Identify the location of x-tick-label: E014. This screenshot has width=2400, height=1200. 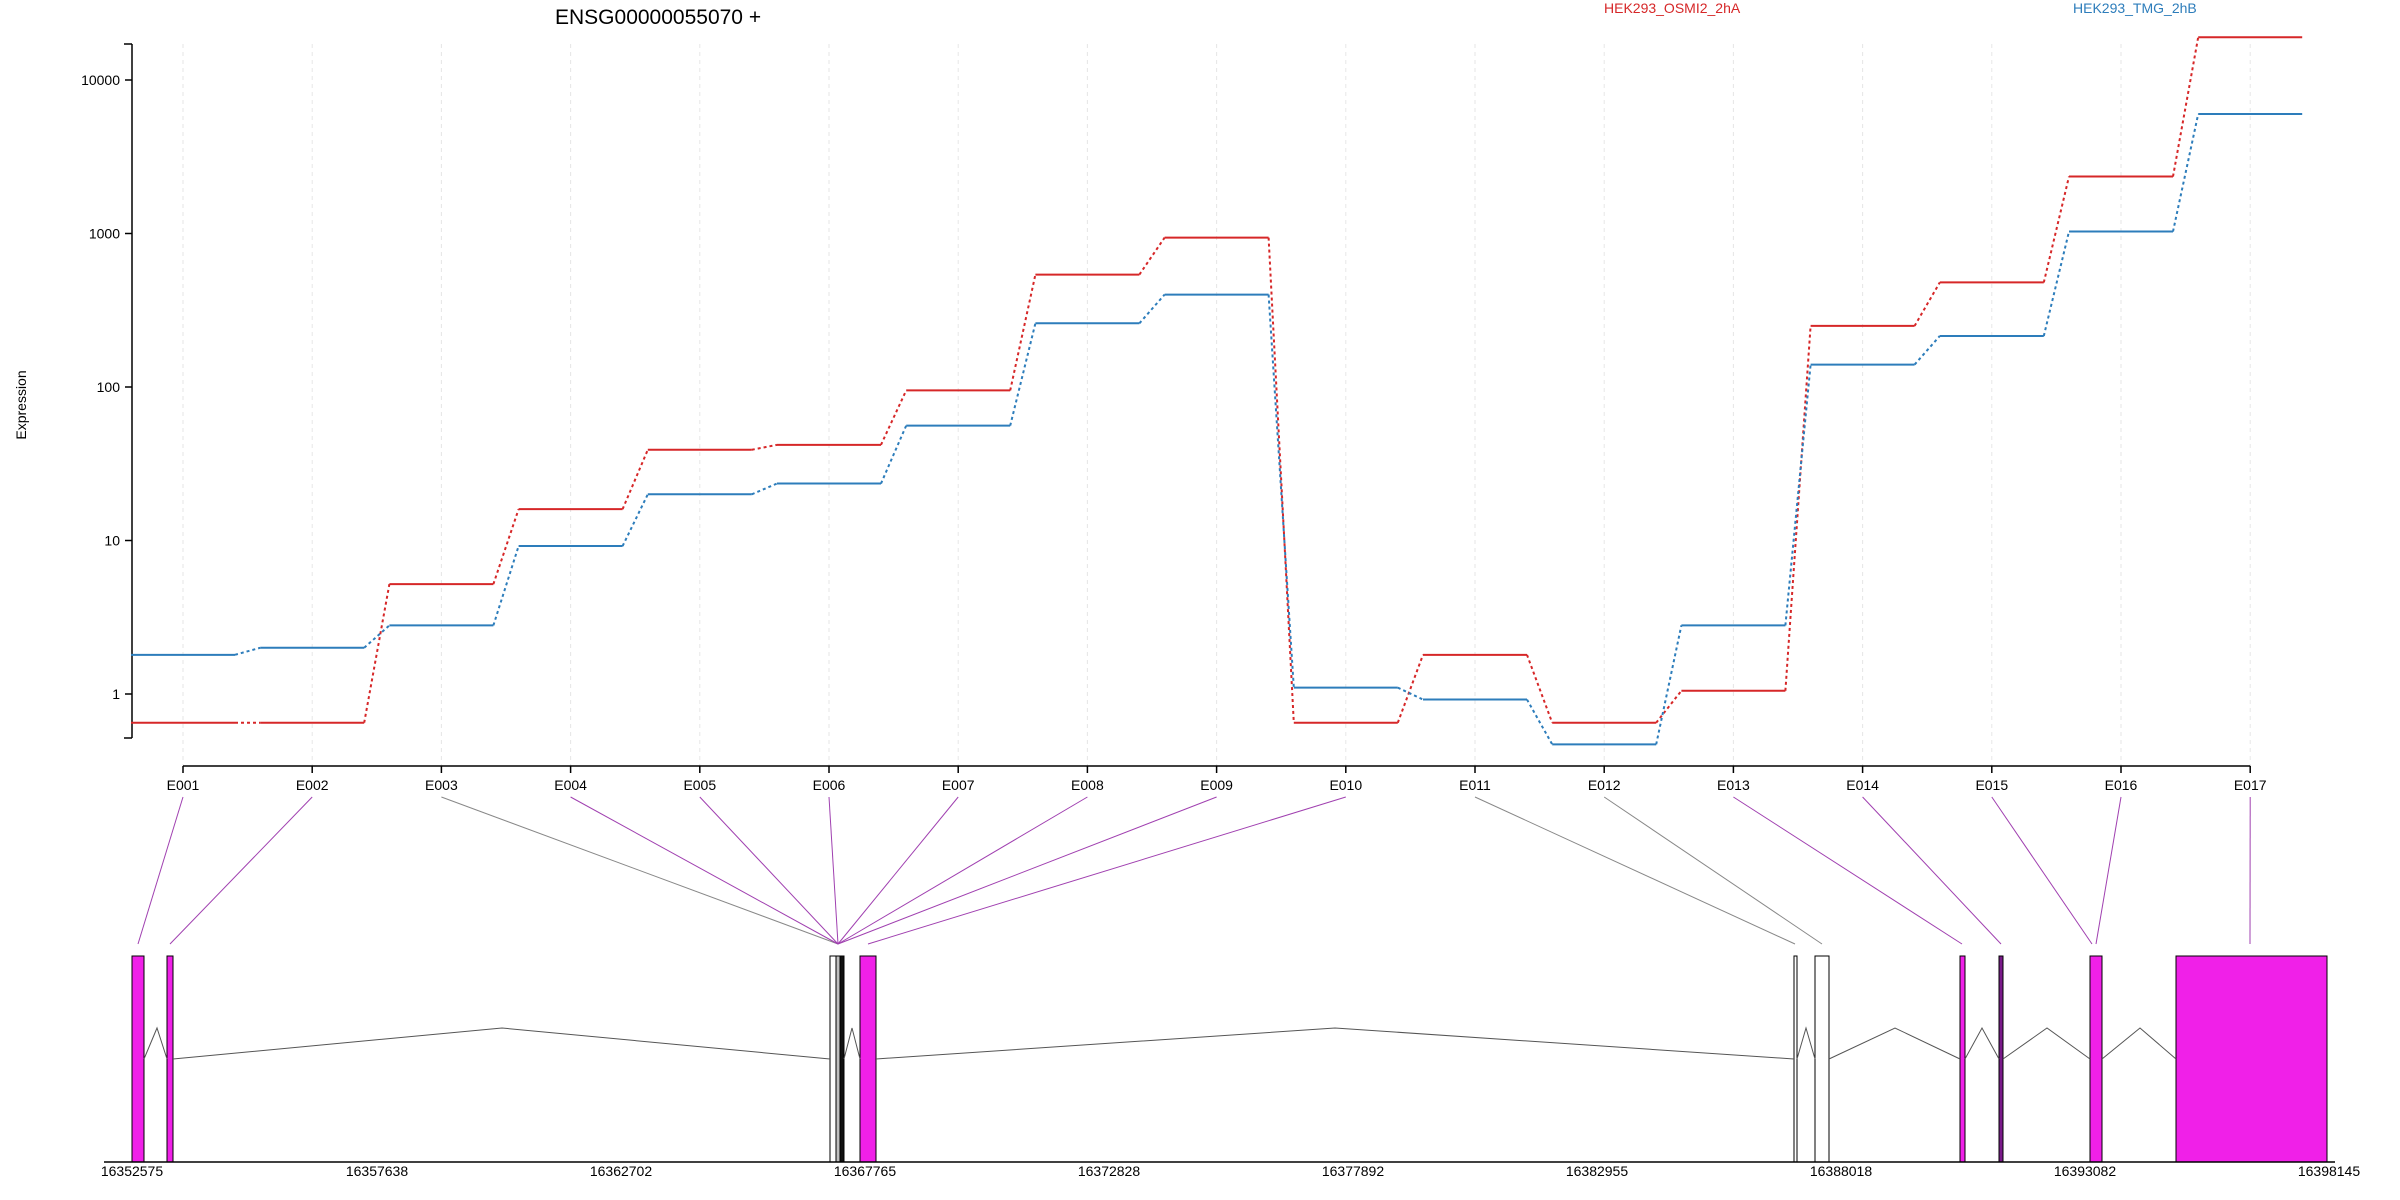
(1862, 785).